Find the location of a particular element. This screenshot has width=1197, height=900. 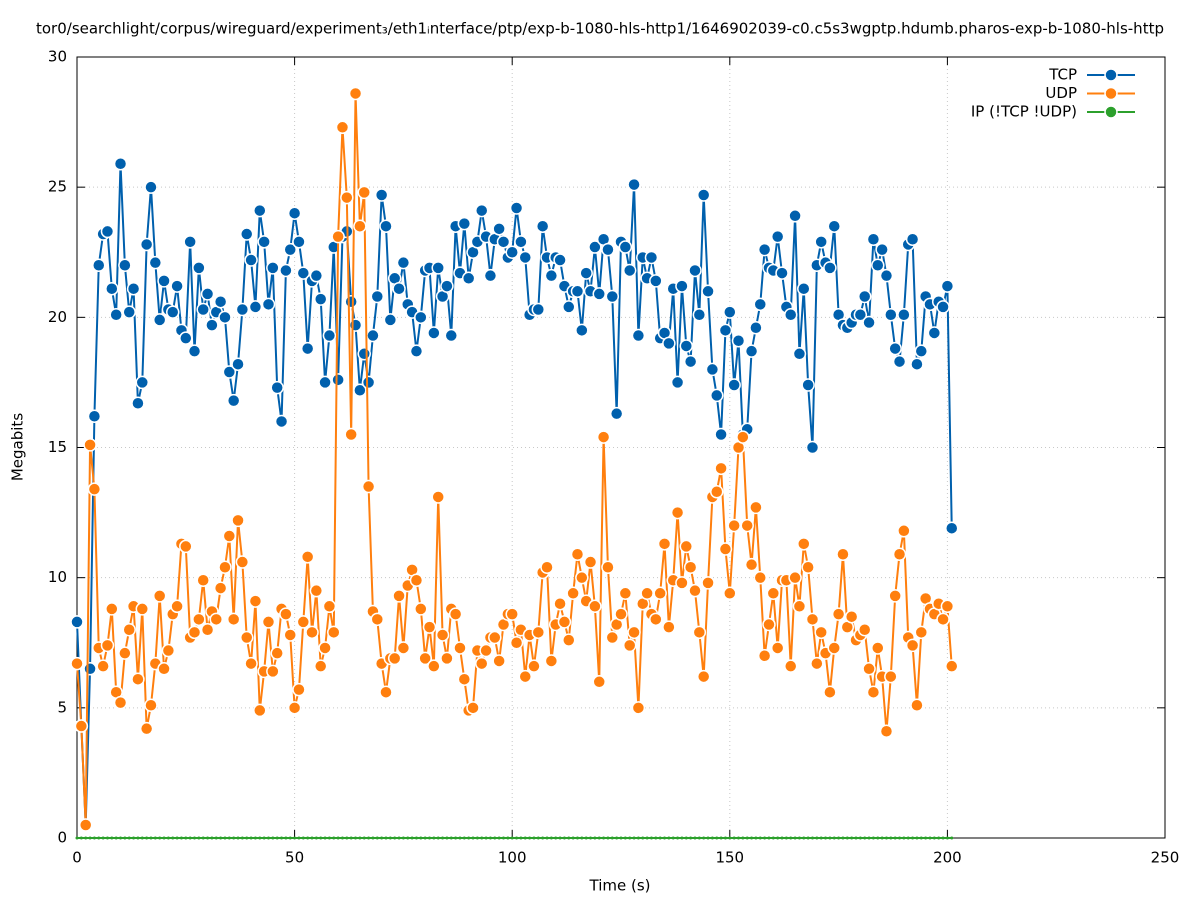

y-tick-label: 10 is located at coordinates (57, 577).